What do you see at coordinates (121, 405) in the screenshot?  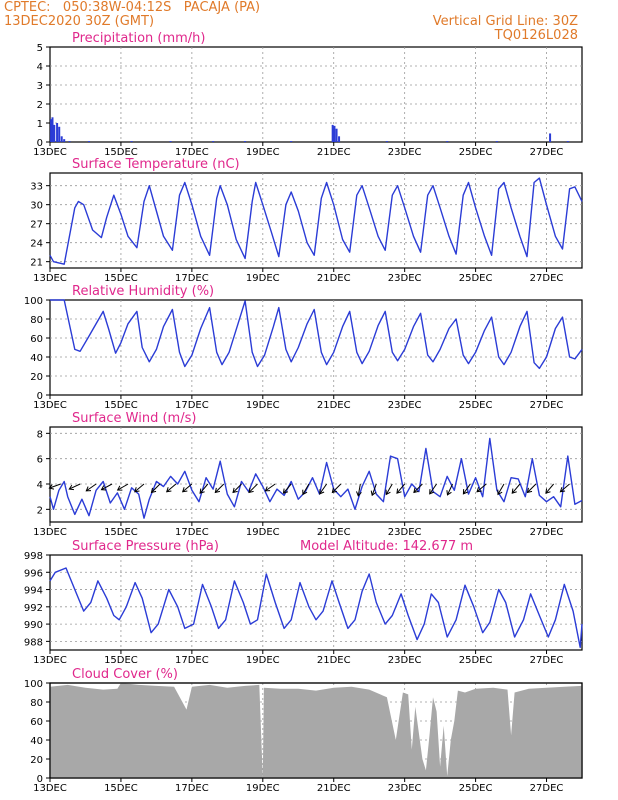 I see `panel-2-xtick-label: 15DEC` at bounding box center [121, 405].